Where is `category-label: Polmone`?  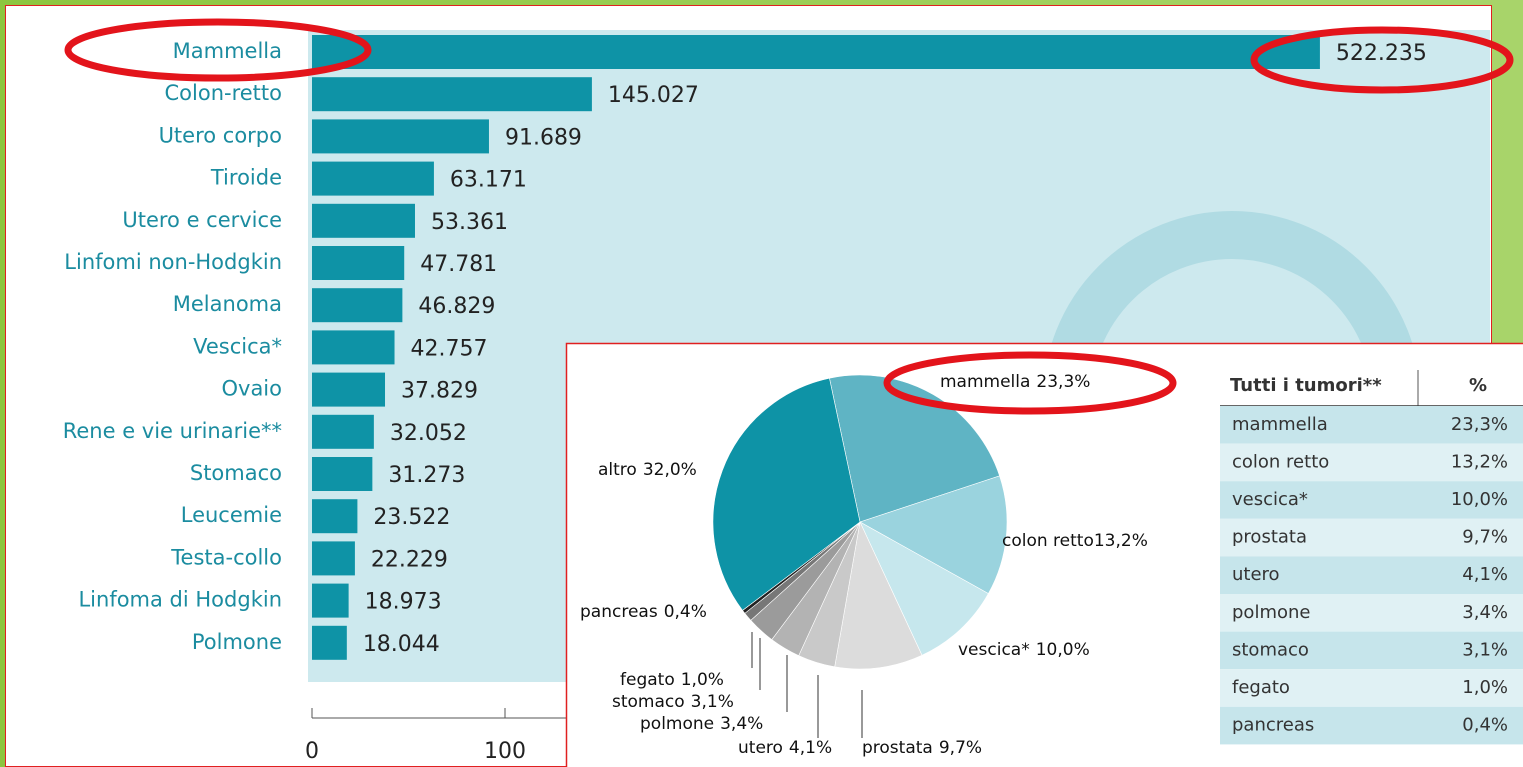 category-label: Polmone is located at coordinates (237, 642).